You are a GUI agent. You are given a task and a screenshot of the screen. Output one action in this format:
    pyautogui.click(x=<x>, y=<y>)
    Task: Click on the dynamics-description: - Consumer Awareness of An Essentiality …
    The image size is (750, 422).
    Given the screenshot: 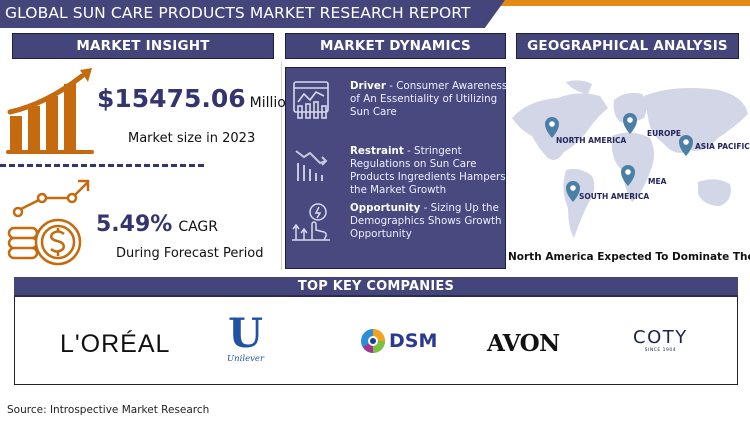 What is the action you would take?
    pyautogui.click(x=429, y=99)
    